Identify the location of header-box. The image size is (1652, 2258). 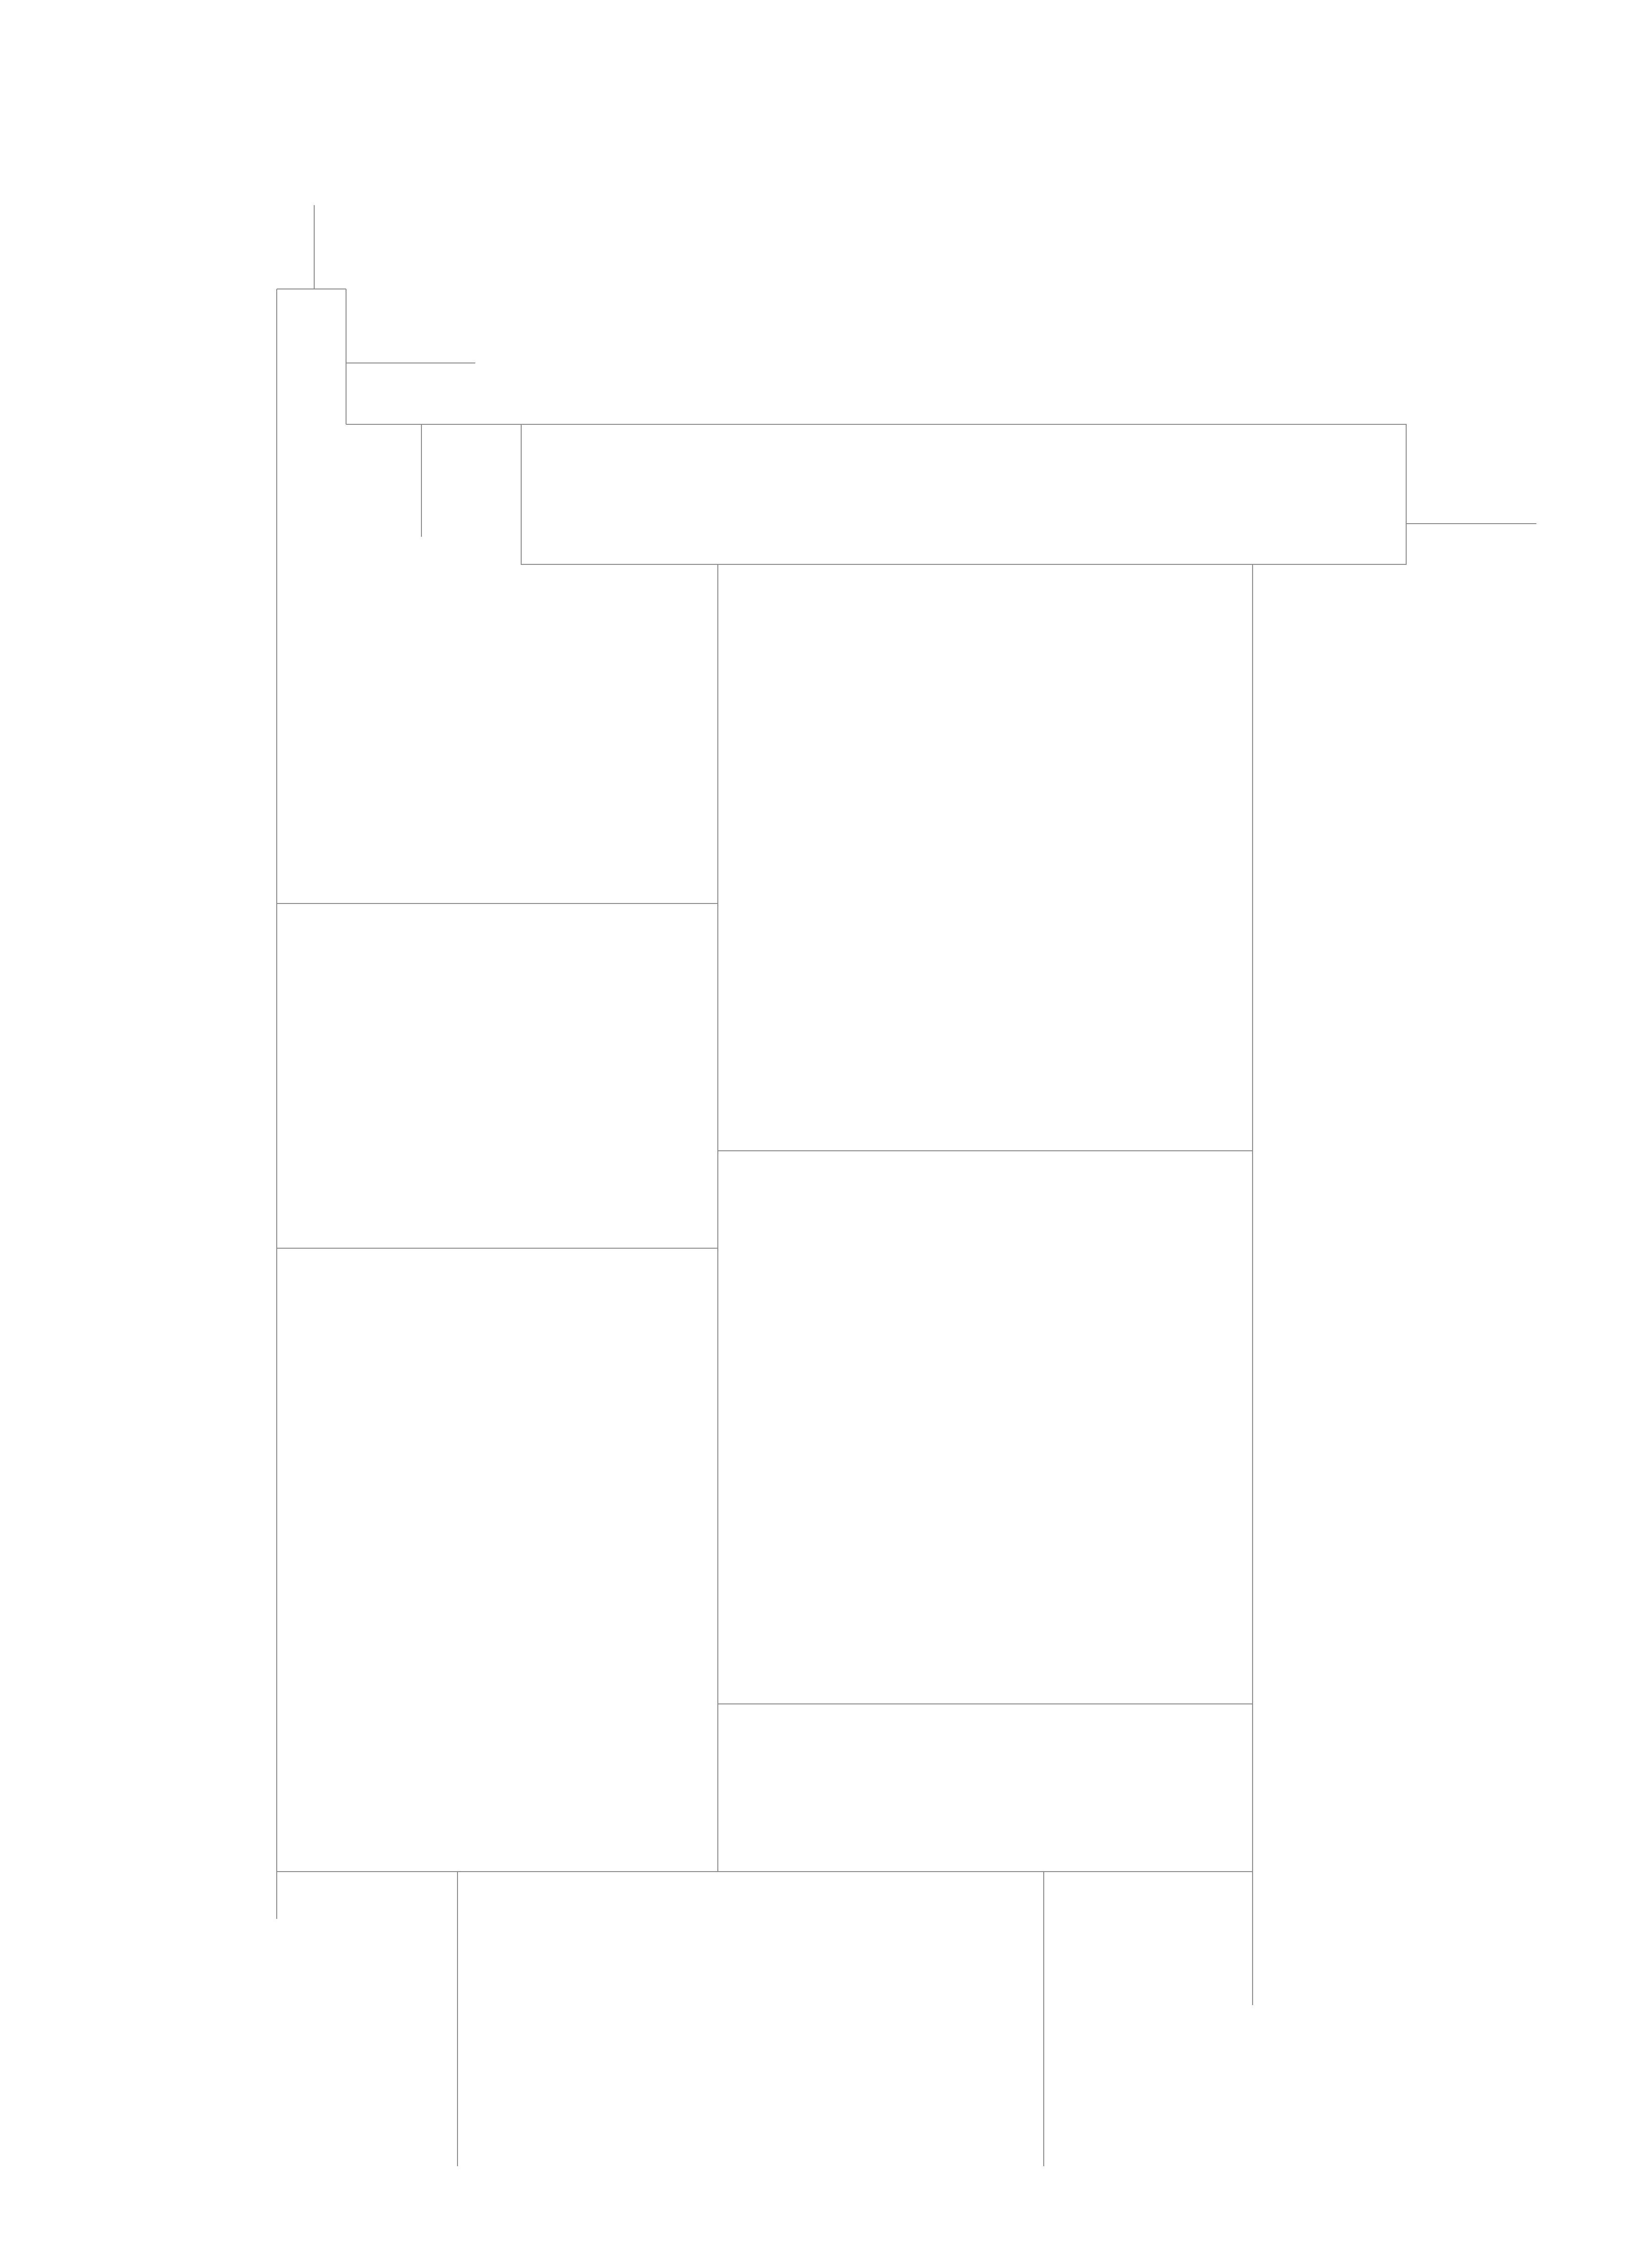
(963, 494).